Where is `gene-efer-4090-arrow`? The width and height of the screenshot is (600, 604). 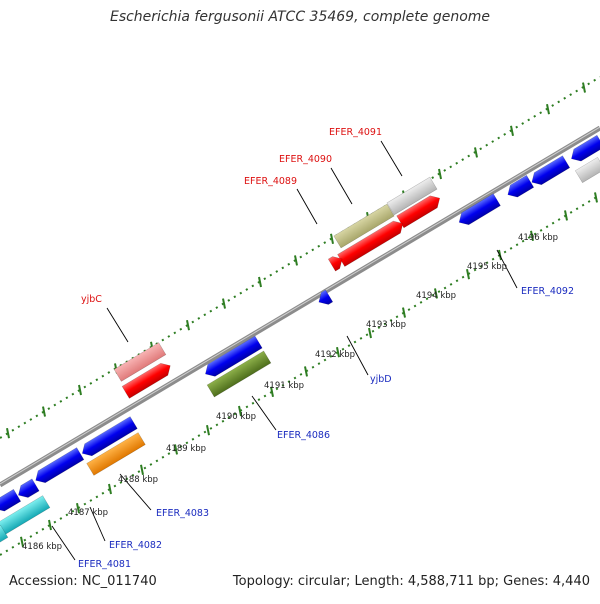
gene-efer-4090-arrow is located at coordinates (418, 212).